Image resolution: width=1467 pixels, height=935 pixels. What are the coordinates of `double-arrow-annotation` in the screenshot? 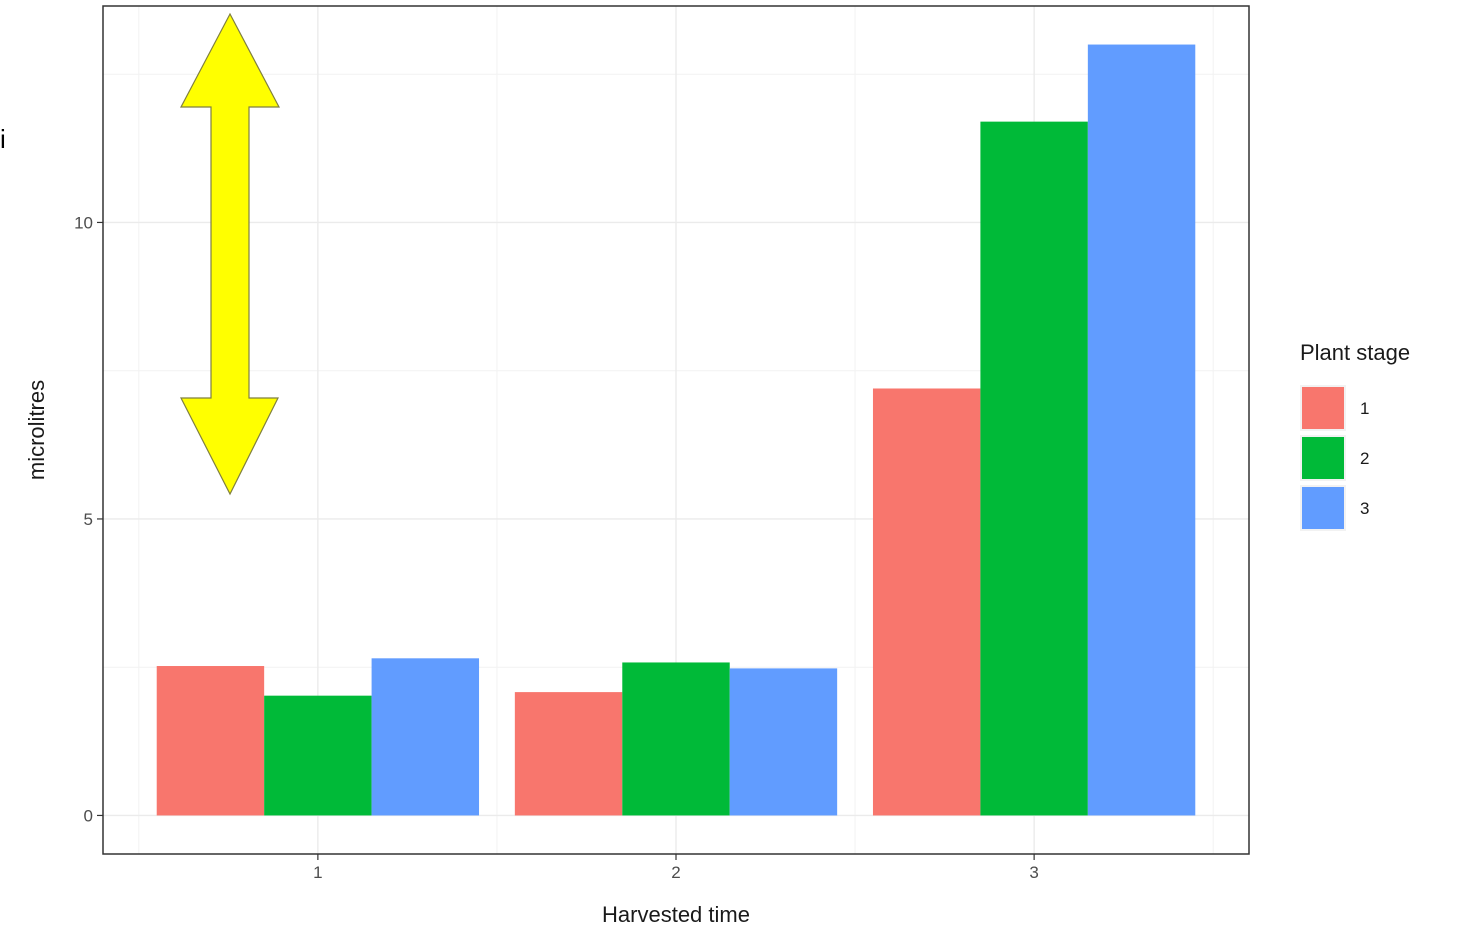 It's located at (230, 254).